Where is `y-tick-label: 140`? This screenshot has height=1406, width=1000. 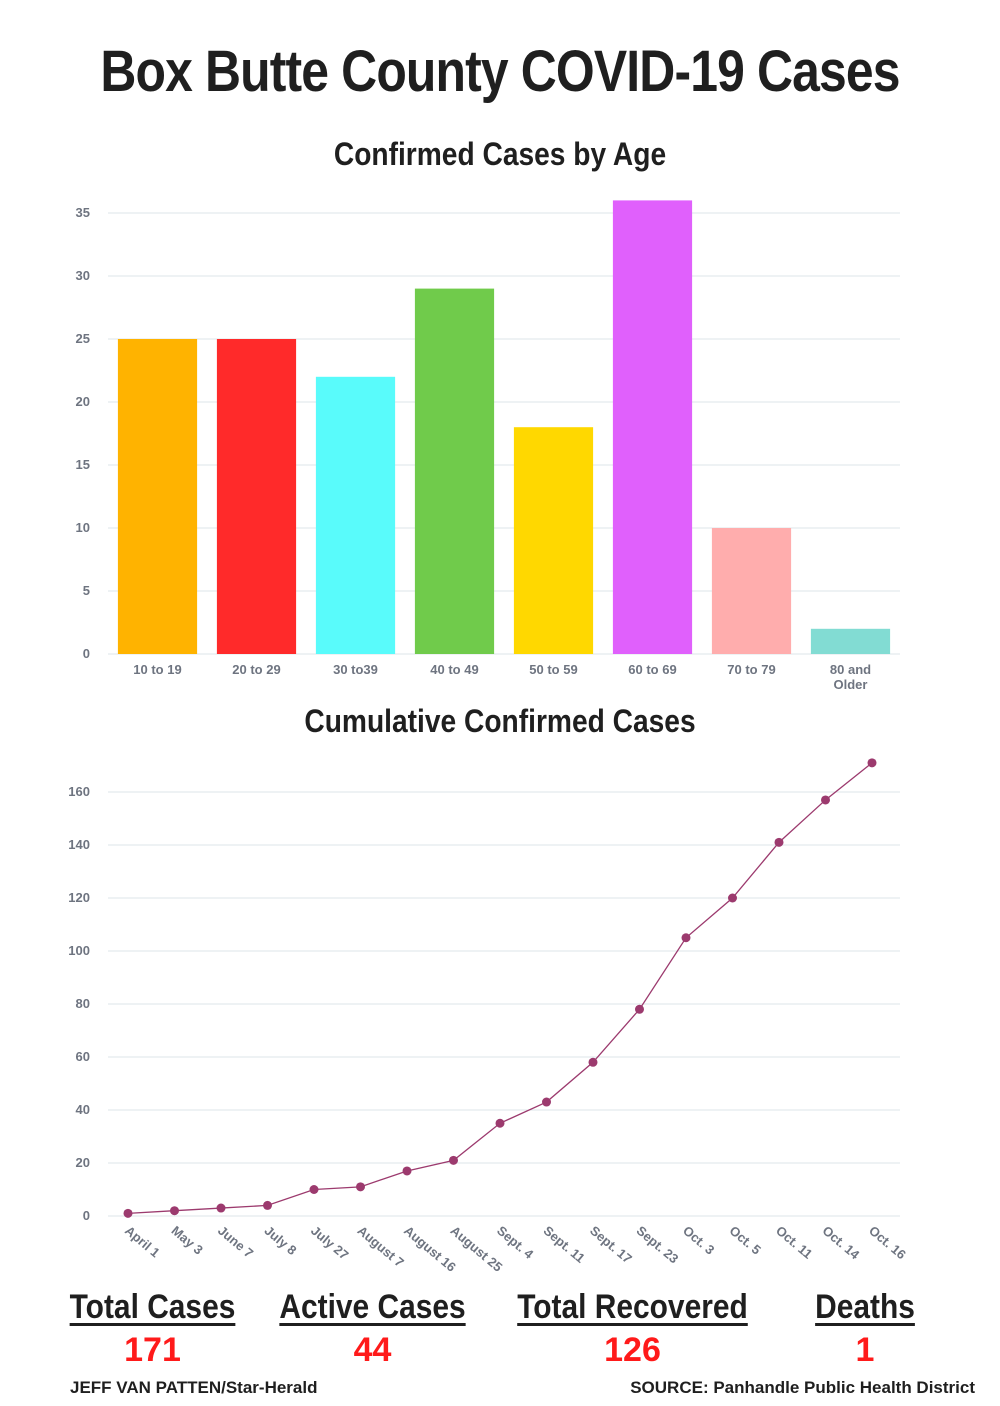 y-tick-label: 140 is located at coordinates (79, 844).